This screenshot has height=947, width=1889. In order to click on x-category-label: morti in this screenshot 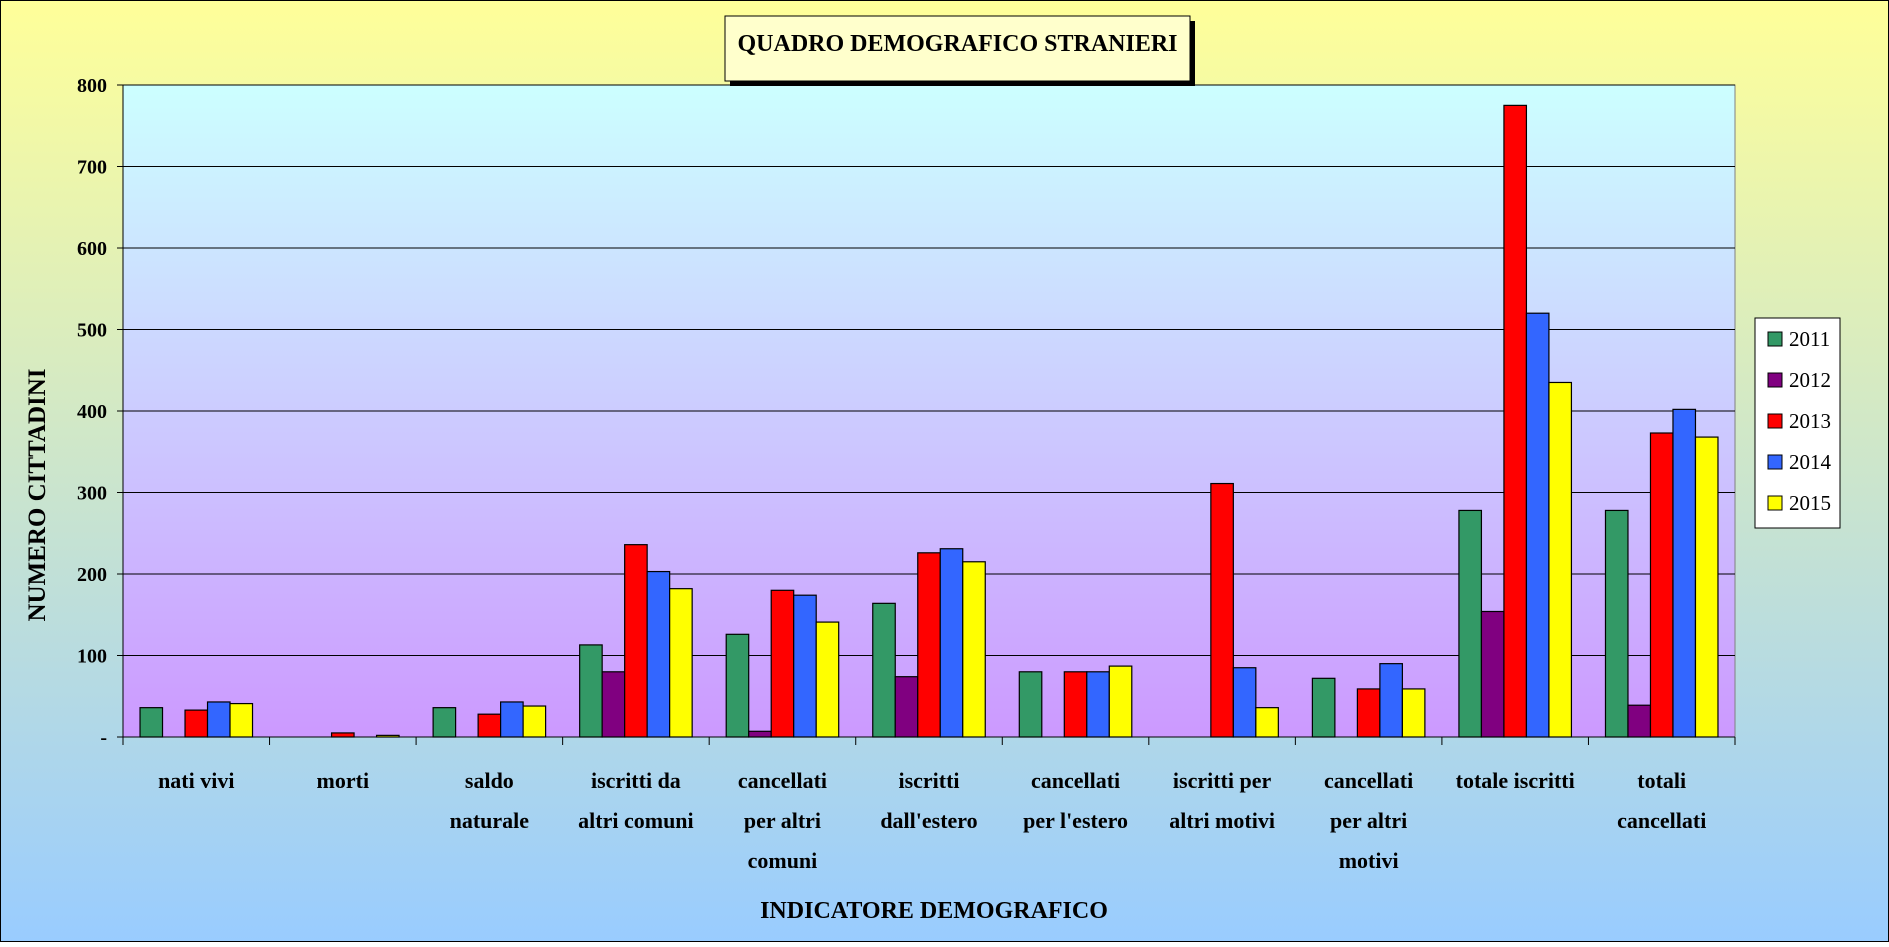, I will do `click(343, 780)`.